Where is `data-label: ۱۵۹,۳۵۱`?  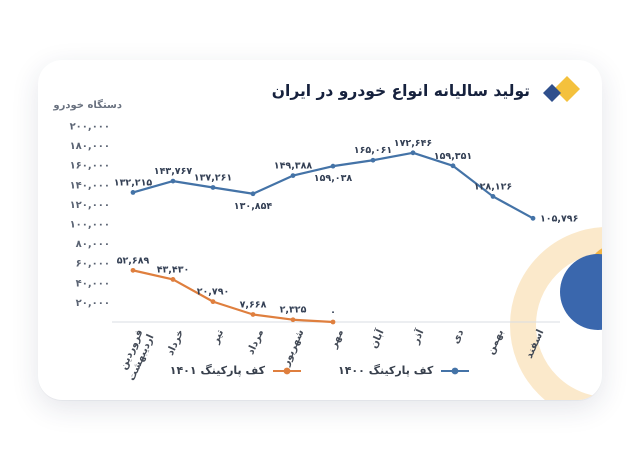
data-label: ۱۵۹,۳۵۱ is located at coordinates (453, 156).